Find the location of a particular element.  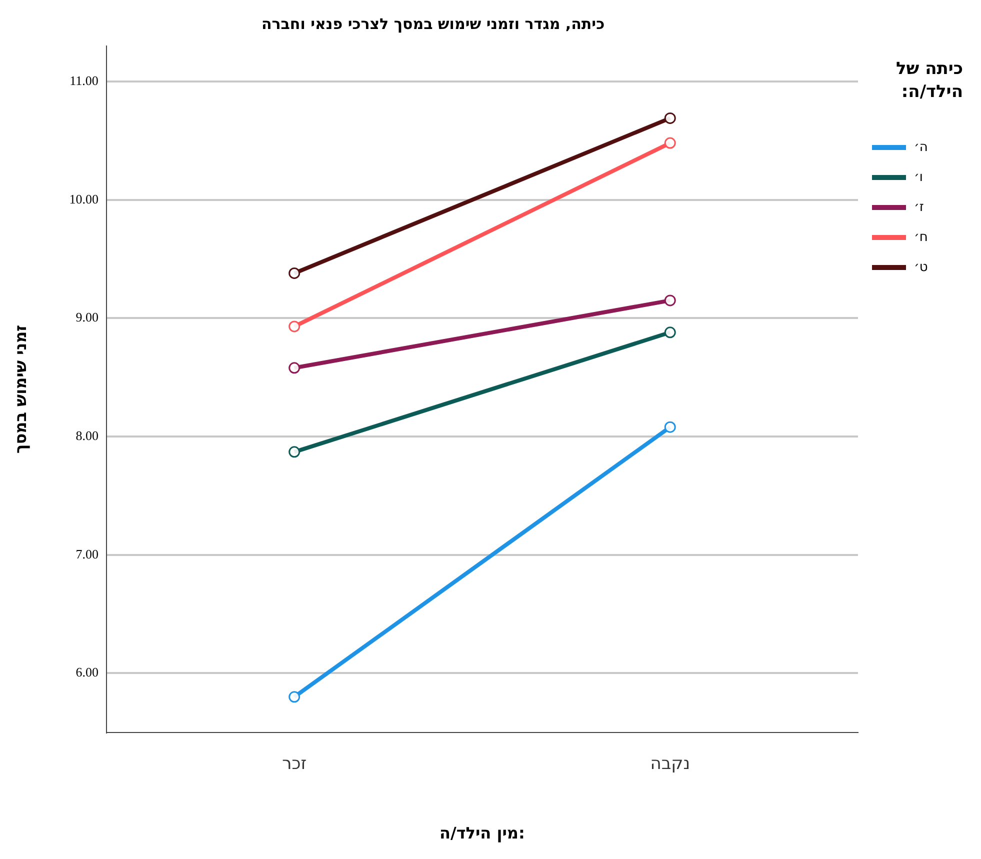

legend-label: ט׳ is located at coordinates (921, 267).